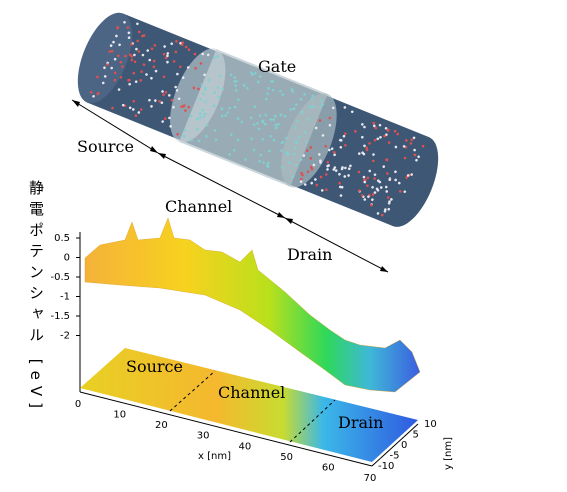 This screenshot has height=492, width=567. I want to click on x-tick-label: 40, so click(244, 446).